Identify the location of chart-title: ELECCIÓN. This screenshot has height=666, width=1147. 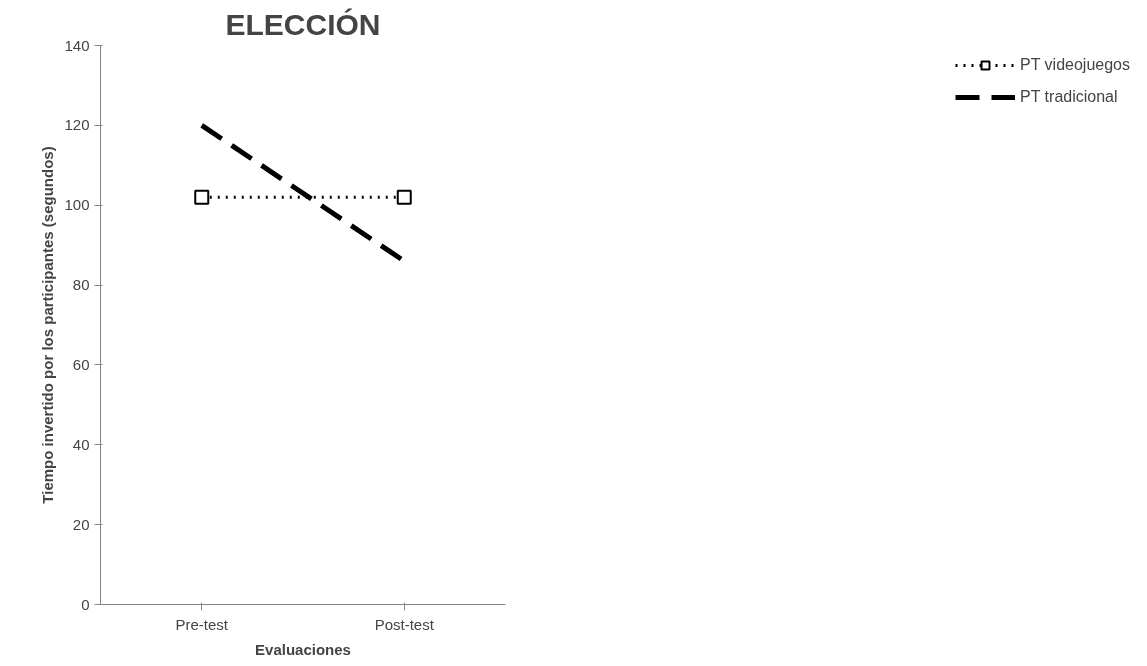
(303, 24).